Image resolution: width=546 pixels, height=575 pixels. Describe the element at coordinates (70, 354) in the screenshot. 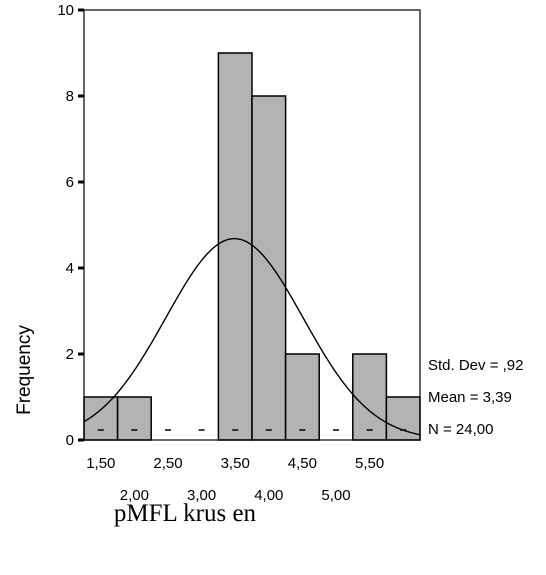

I see `y-tick-label: 2` at that location.